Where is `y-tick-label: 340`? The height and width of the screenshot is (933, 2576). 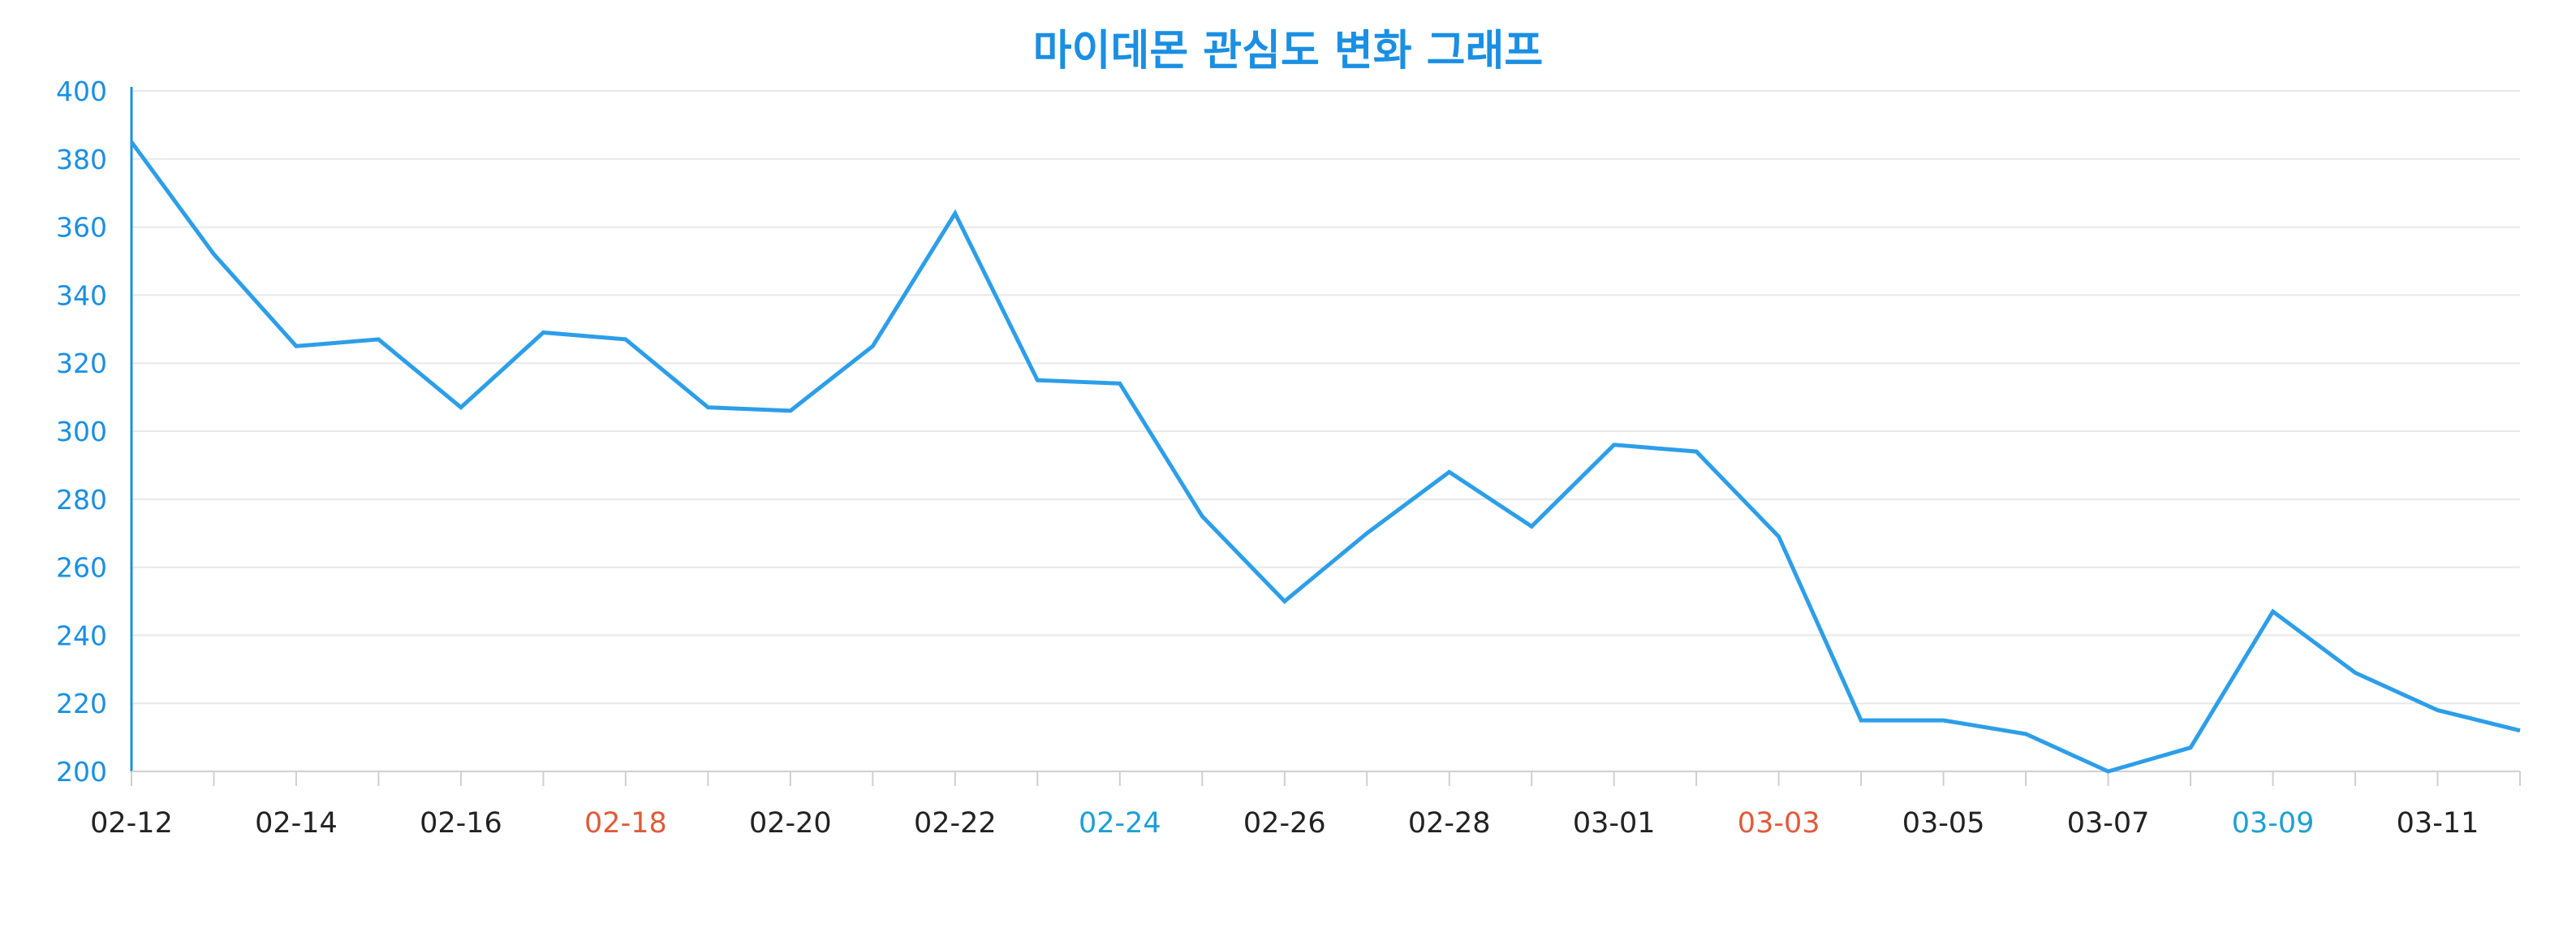
y-tick-label: 340 is located at coordinates (82, 295).